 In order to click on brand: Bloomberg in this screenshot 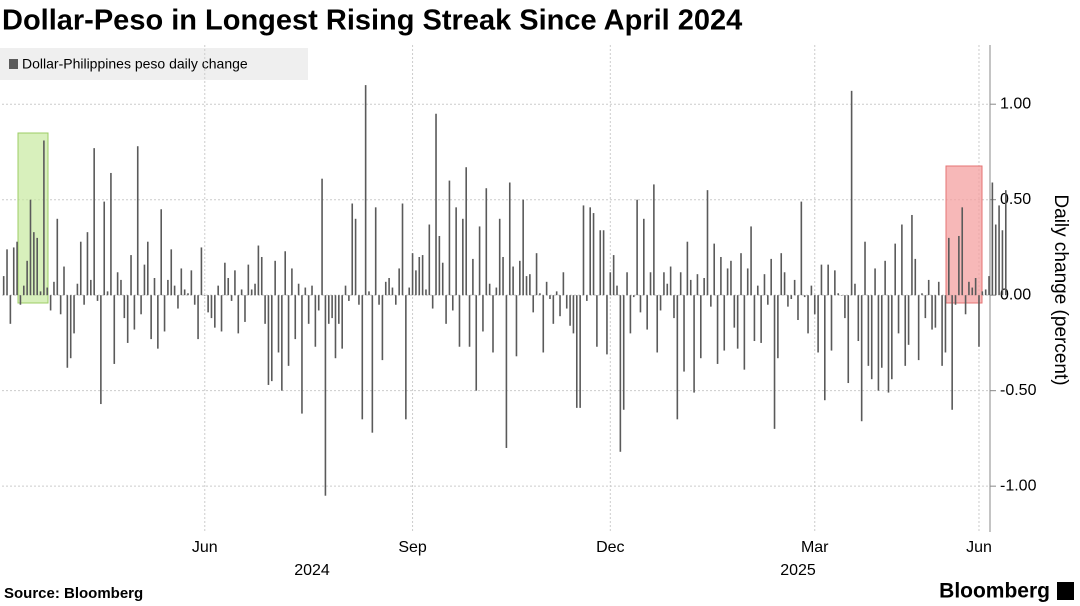, I will do `click(994, 591)`.